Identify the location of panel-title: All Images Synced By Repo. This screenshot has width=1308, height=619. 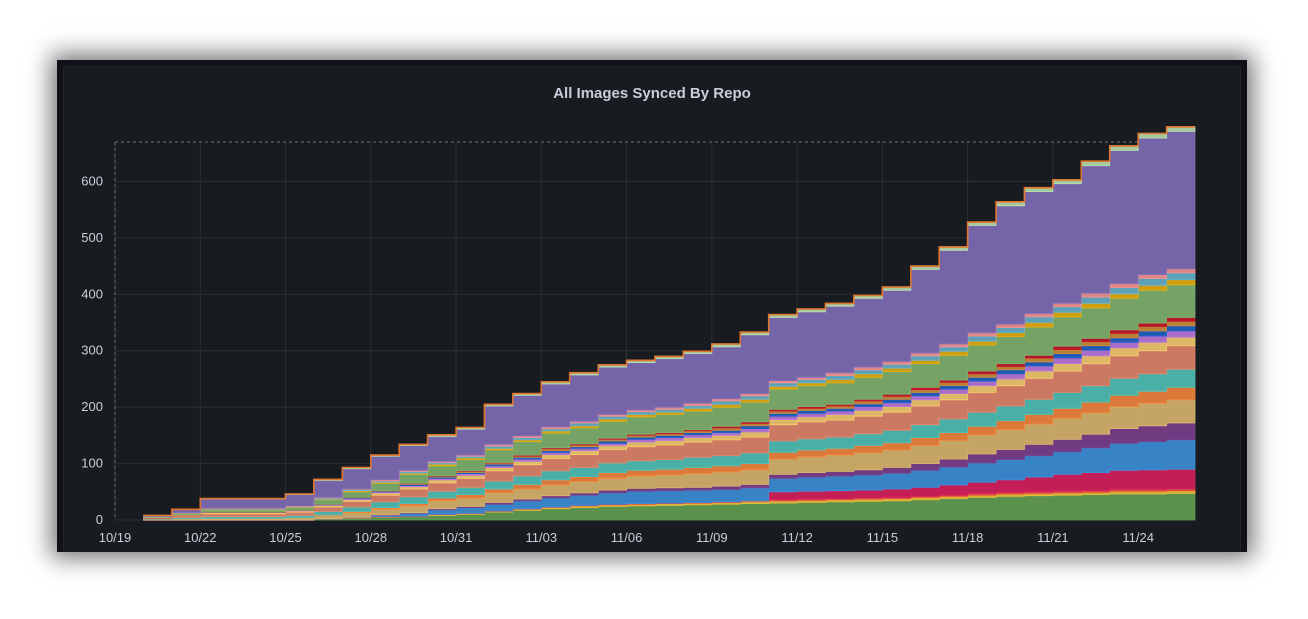
(652, 93).